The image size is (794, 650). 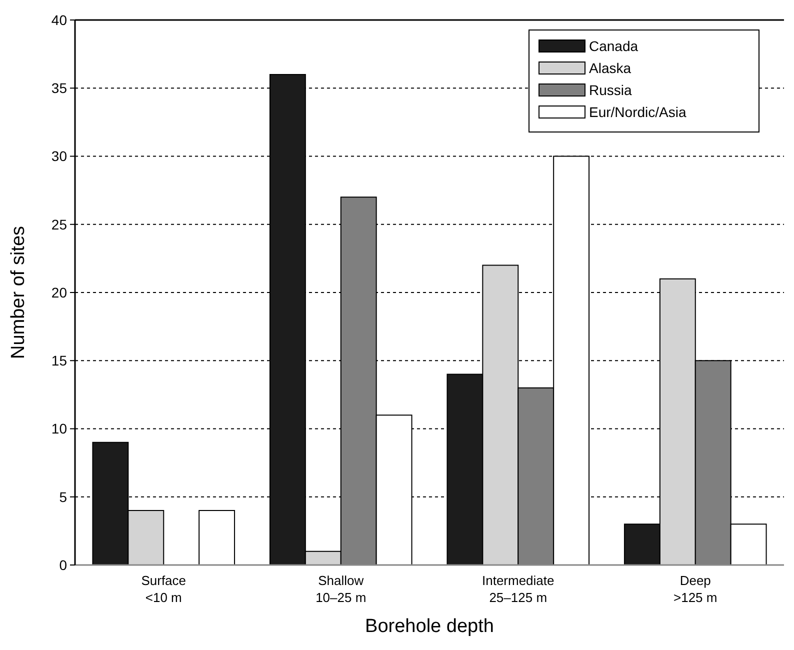 I want to click on y-tick-label: 0, so click(x=63, y=564).